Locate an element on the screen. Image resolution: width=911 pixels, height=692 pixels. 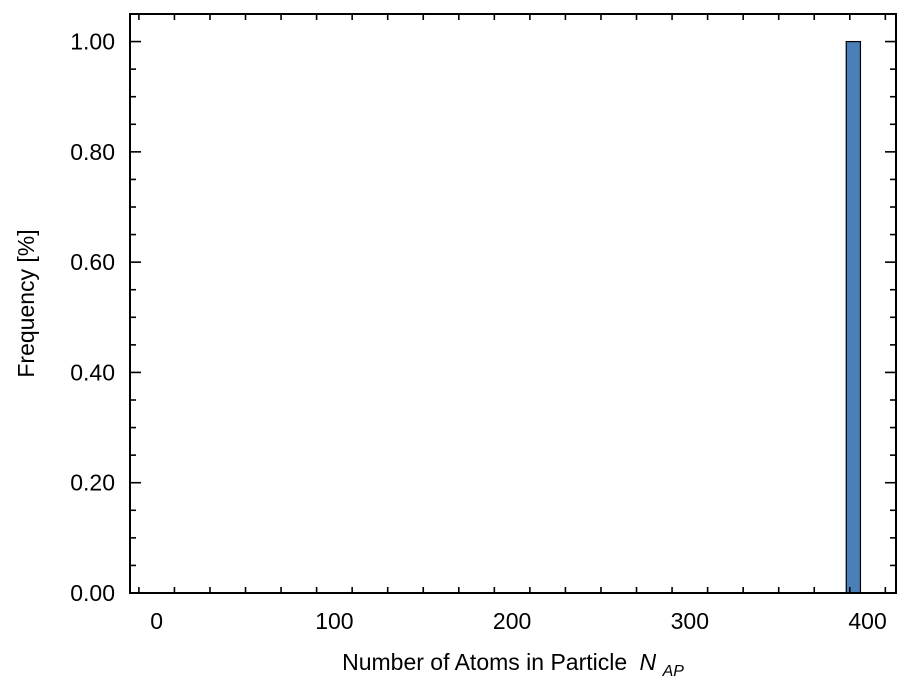
x-tick-label: 400 is located at coordinates (867, 621).